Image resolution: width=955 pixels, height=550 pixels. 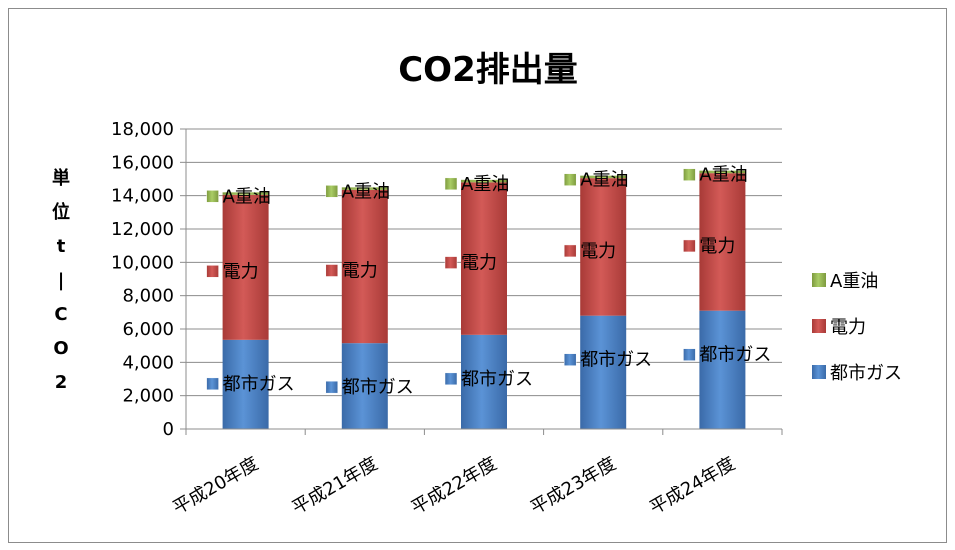 What do you see at coordinates (168, 429) in the screenshot?
I see `y-tick-label: 0` at bounding box center [168, 429].